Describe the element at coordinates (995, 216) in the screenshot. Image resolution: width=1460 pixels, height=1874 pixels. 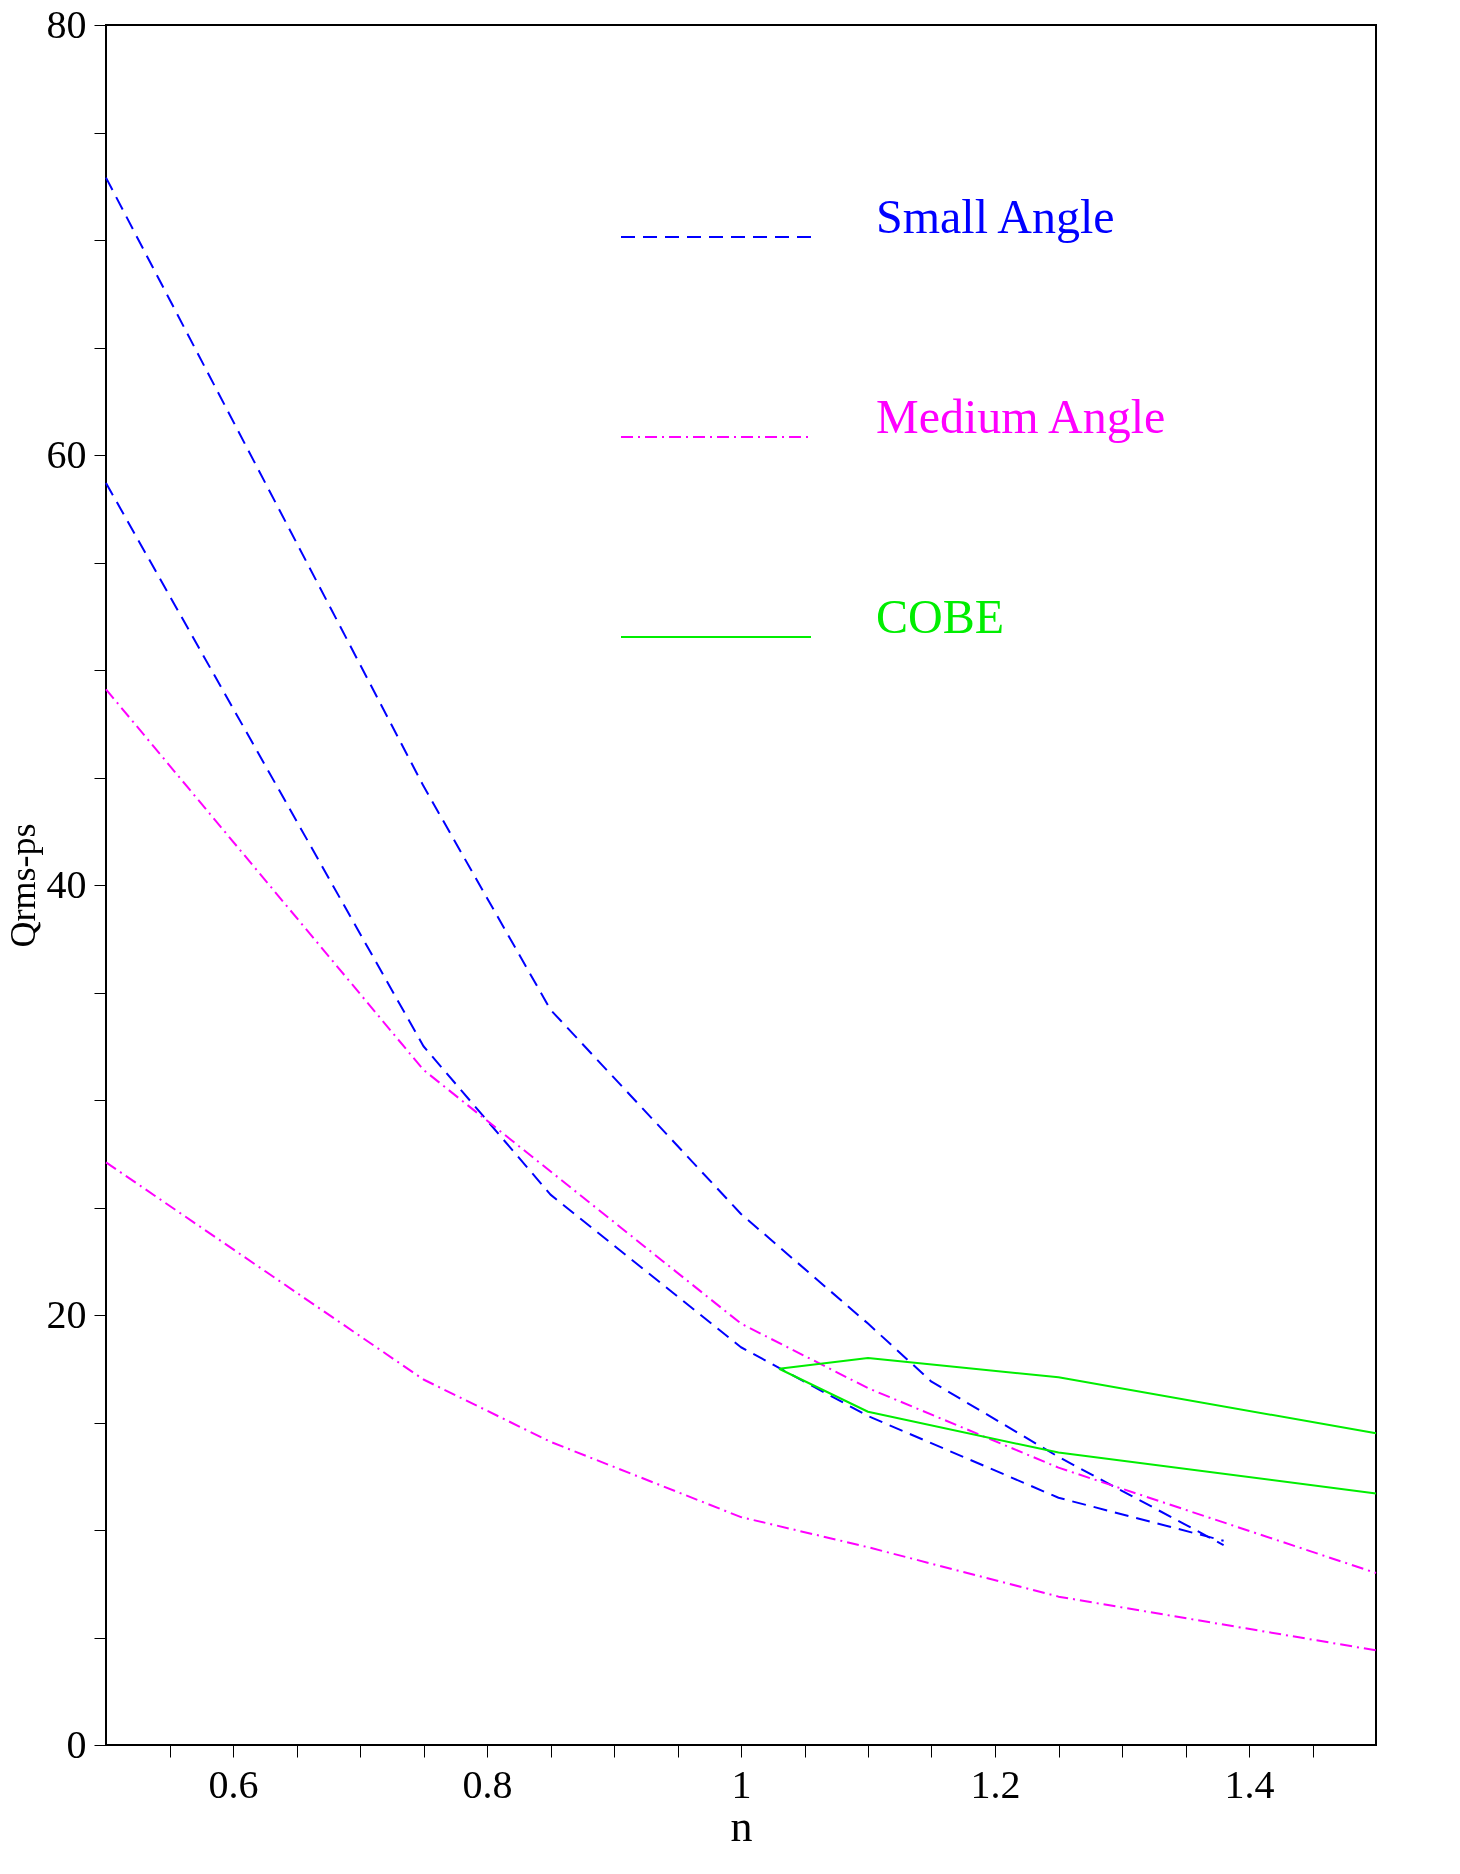
I see `legend-label: Small Angle` at that location.